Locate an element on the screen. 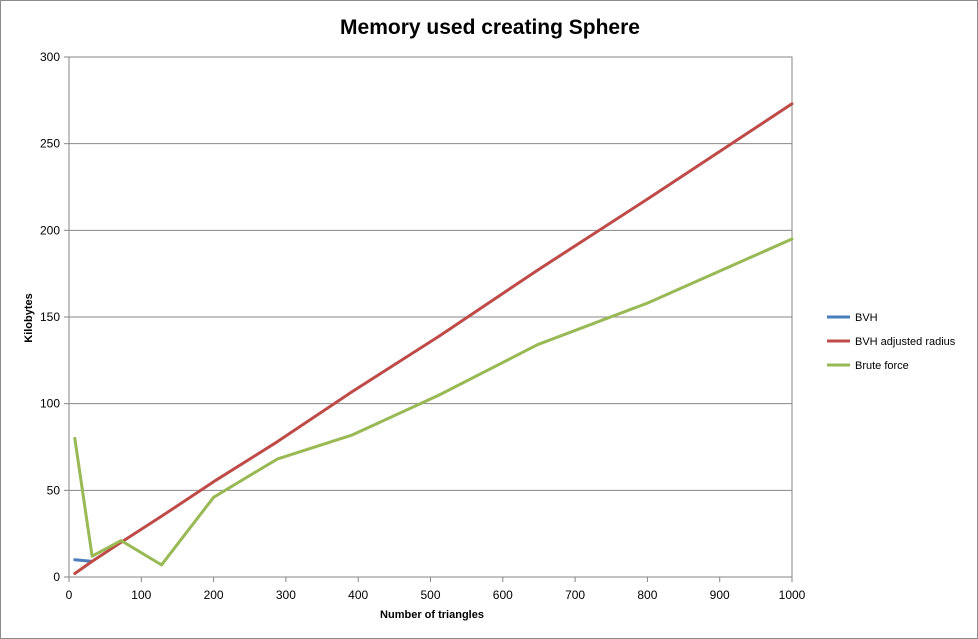 The image size is (978, 639). x-axis-label: Number of triangles is located at coordinates (432, 615).